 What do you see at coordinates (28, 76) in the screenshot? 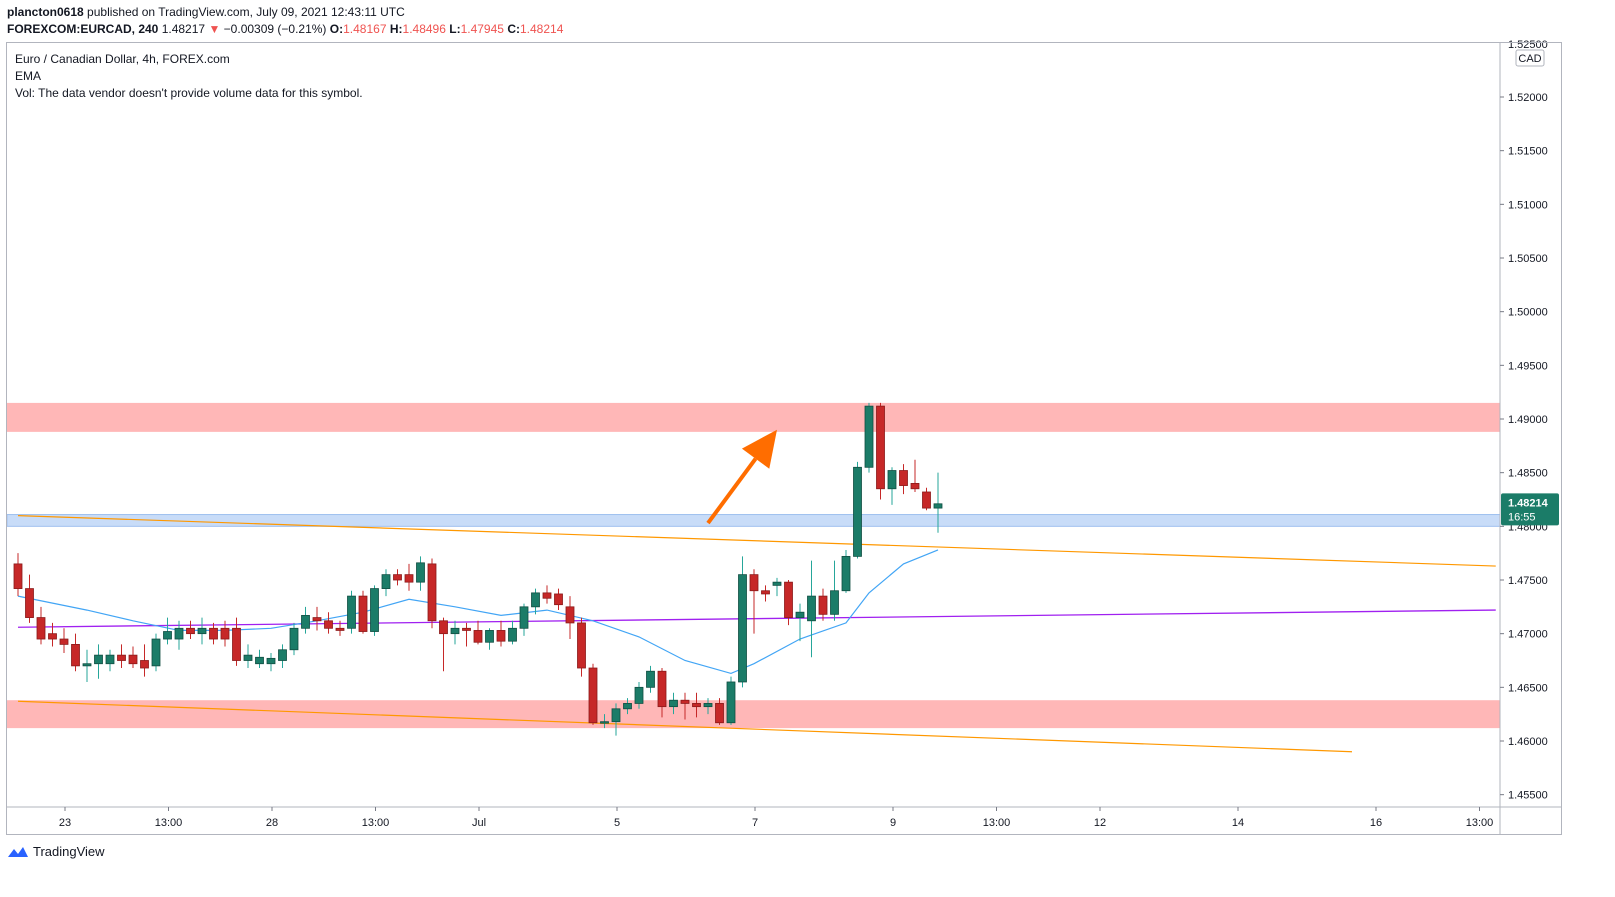
I see `legend-indicator: EMA` at bounding box center [28, 76].